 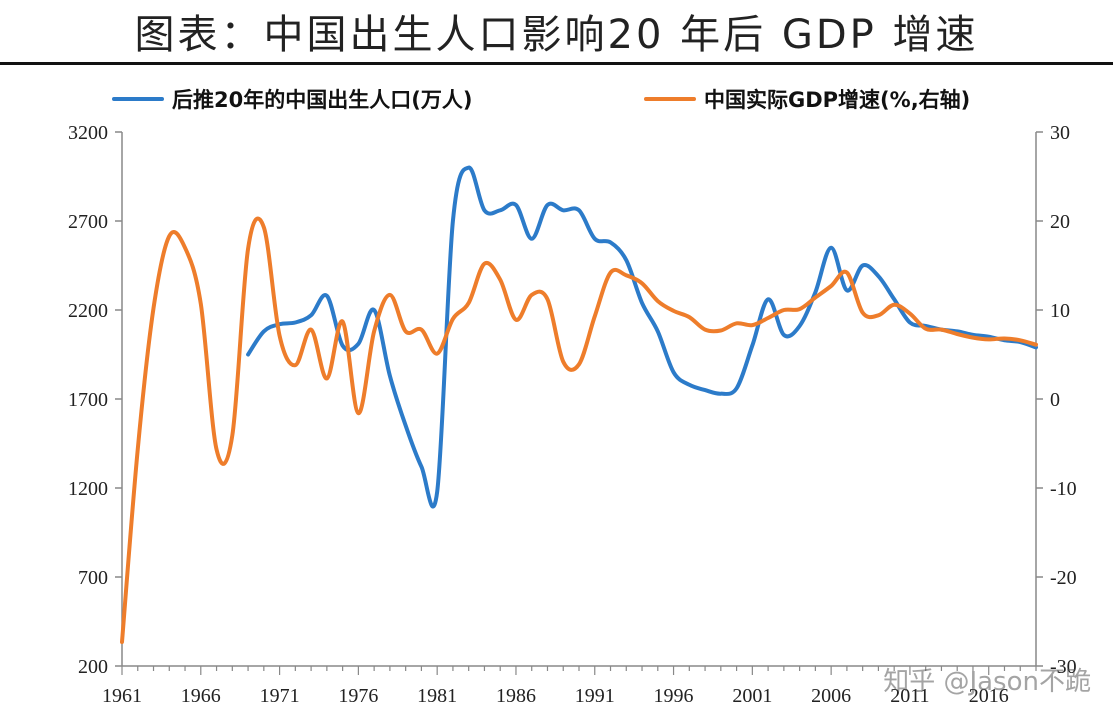 I want to click on x-tick-label: 2001, so click(x=752, y=696).